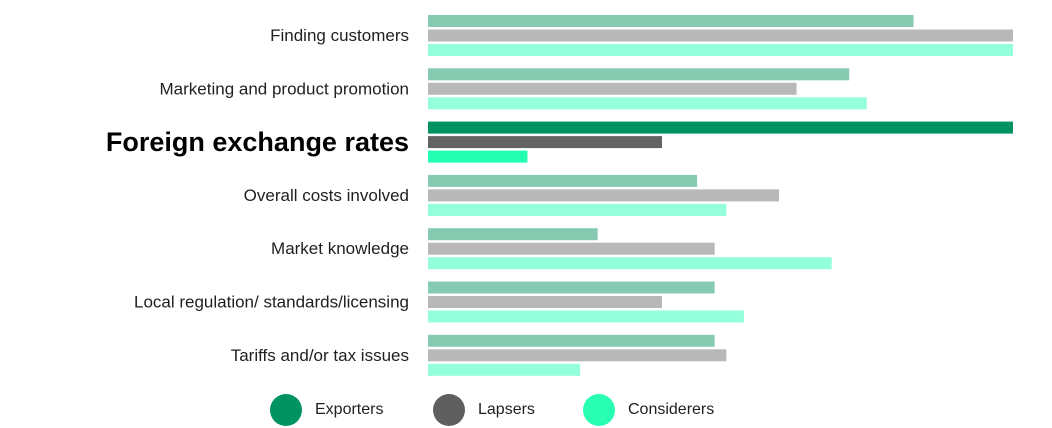 Image resolution: width=1052 pixels, height=428 pixels. What do you see at coordinates (647, 103) in the screenshot?
I see `bar-considerers-marketing-and-product-promotion` at bounding box center [647, 103].